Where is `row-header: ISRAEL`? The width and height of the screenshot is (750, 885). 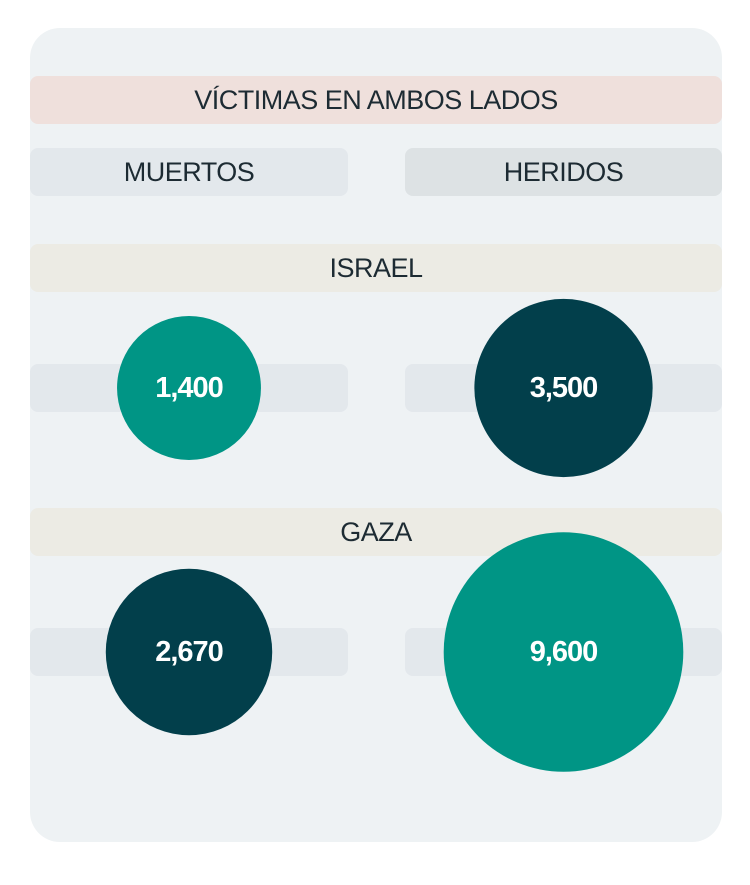
row-header: ISRAEL is located at coordinates (376, 268).